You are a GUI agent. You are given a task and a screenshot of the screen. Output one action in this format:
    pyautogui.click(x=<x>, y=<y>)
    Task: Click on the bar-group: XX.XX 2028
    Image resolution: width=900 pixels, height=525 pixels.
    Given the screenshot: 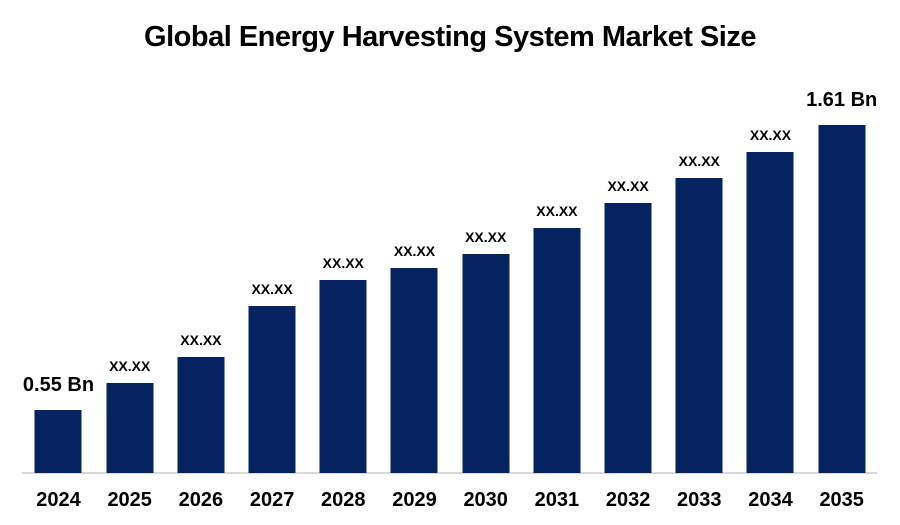 What is the action you would take?
    pyautogui.click(x=343, y=383)
    